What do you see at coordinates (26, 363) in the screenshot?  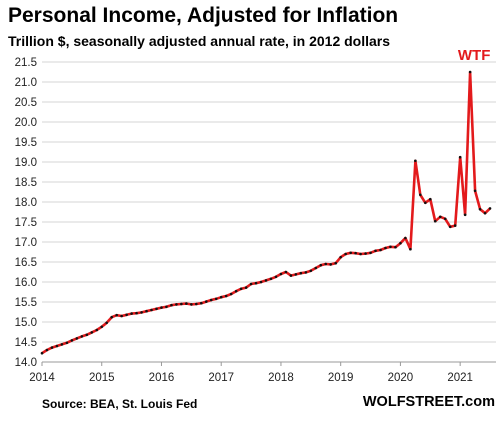 I see `y-tick-label: 14.0` at bounding box center [26, 363].